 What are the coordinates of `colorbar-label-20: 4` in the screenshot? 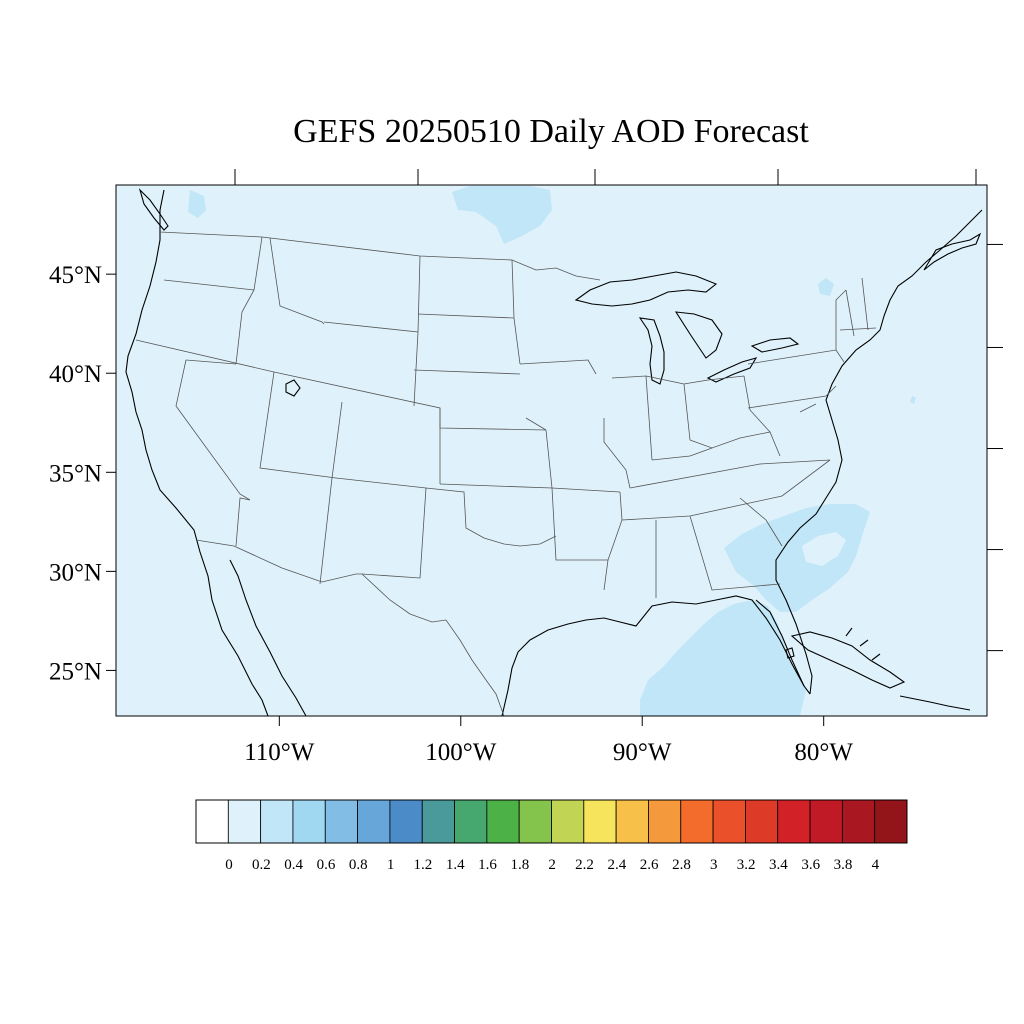 It's located at (876, 865).